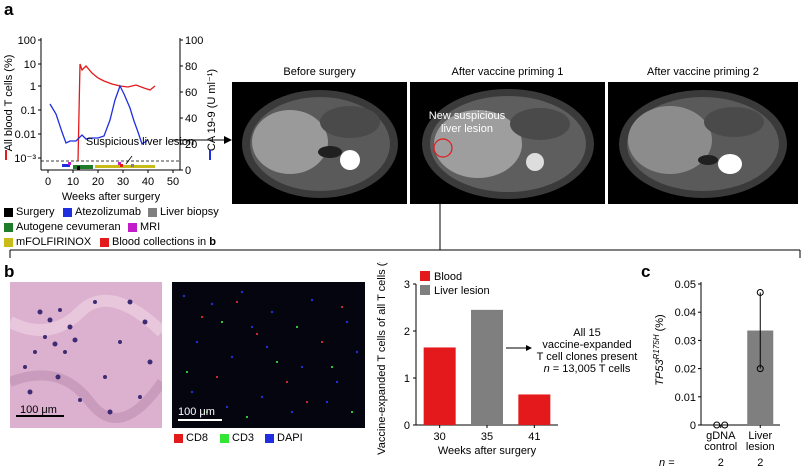 Image resolution: width=803 pixels, height=470 pixels. I want to click on svg-text: 40, so click(148, 182).